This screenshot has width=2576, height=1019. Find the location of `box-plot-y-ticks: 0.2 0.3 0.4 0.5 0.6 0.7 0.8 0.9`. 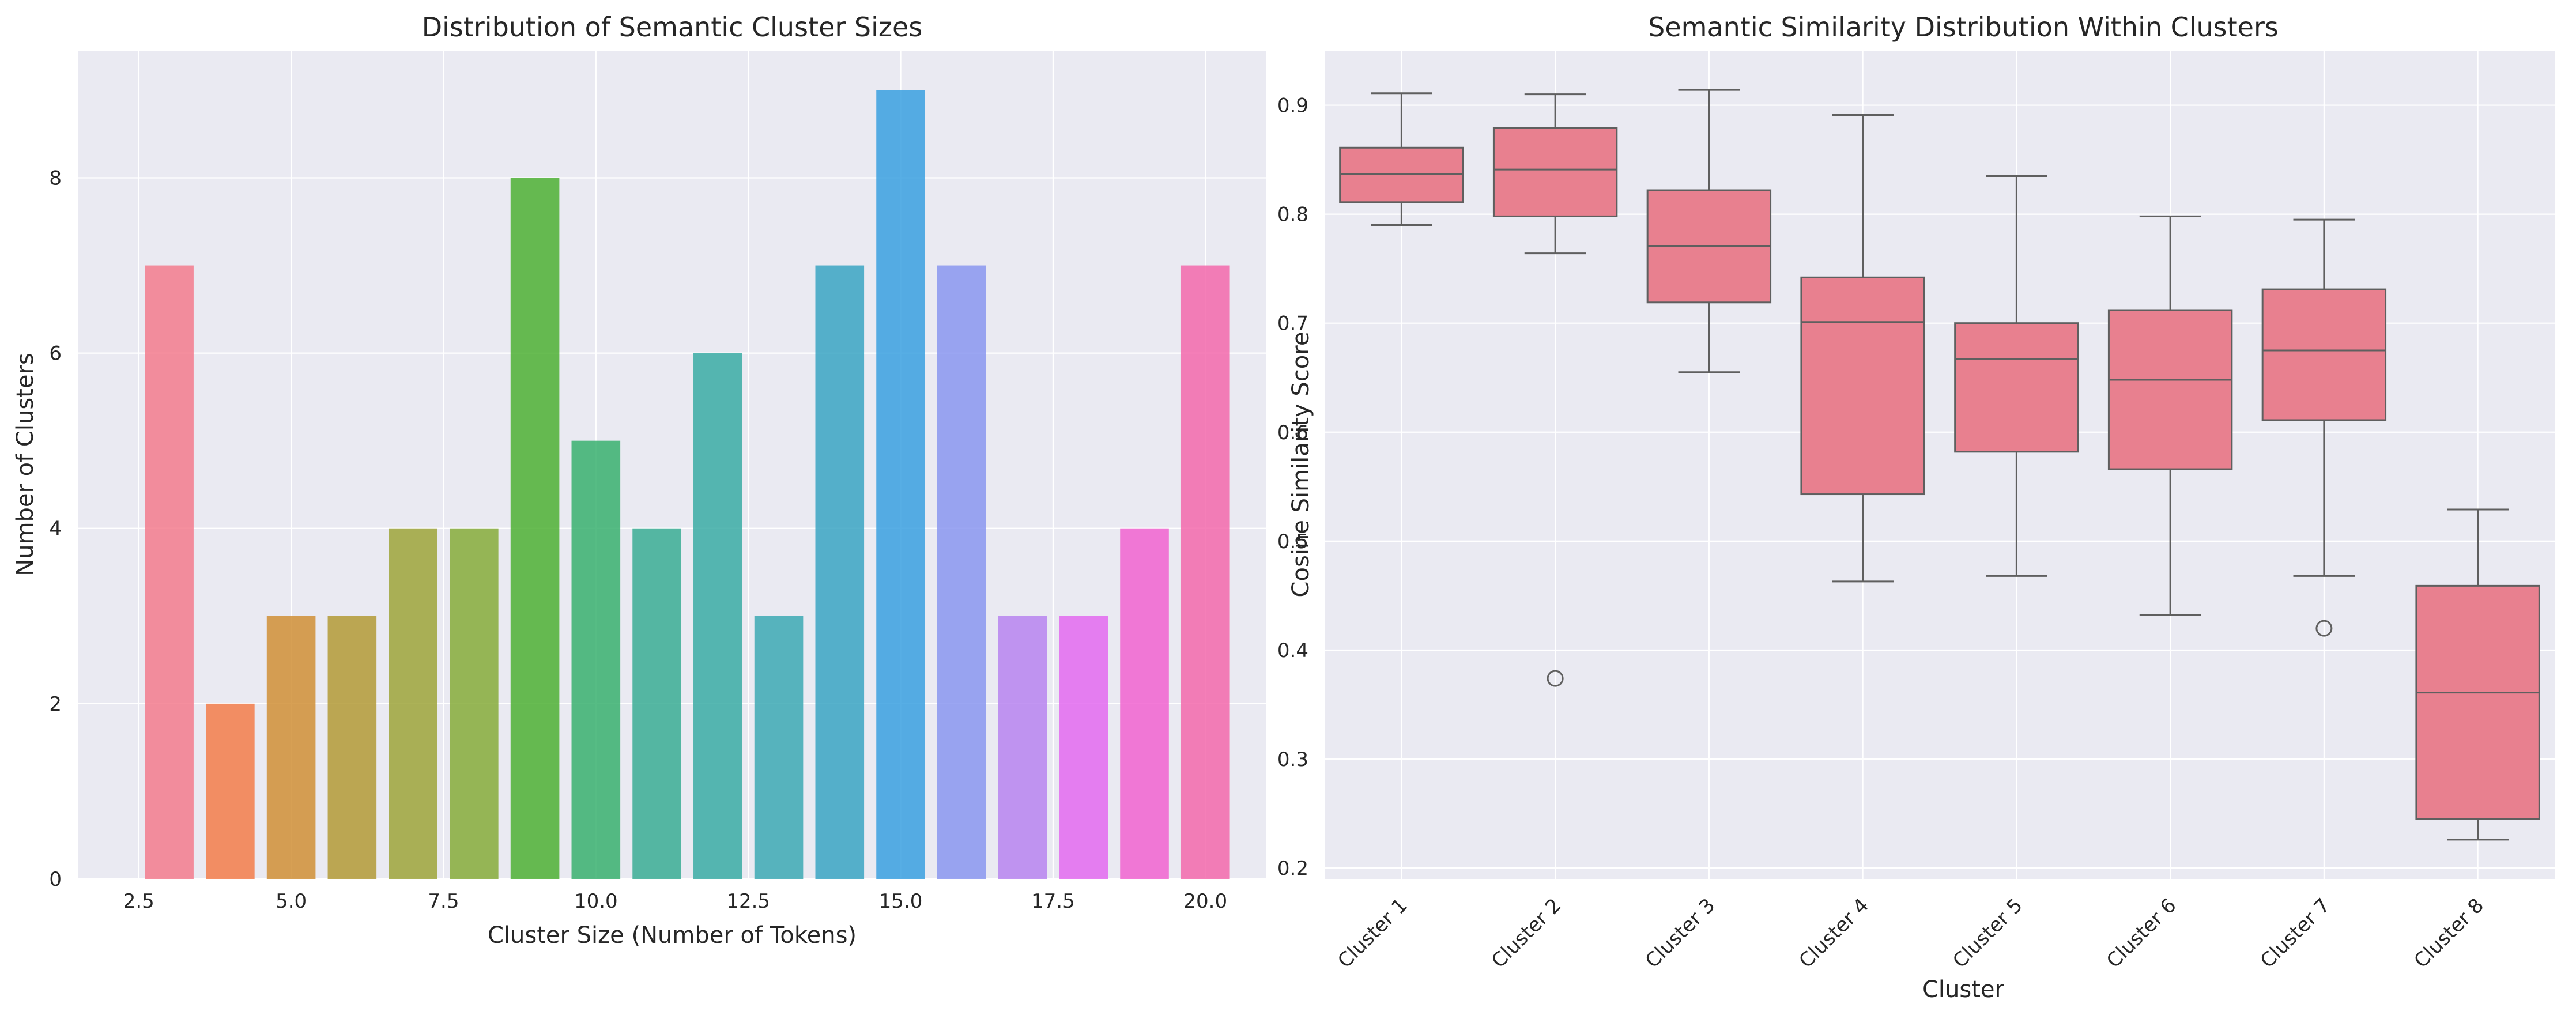

box-plot-y-ticks: 0.2 0.3 0.4 0.5 0.6 0.7 0.8 0.9 is located at coordinates (1292, 488).